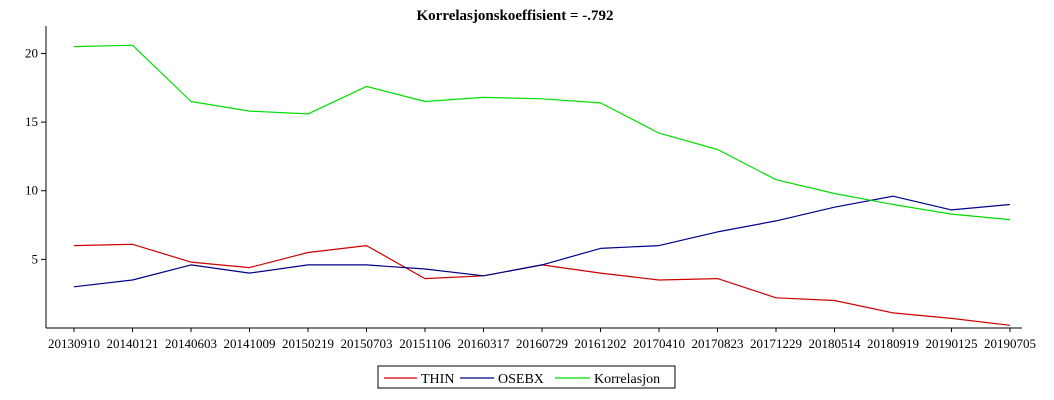  I want to click on x-tick-label: 20130910, so click(74, 343).